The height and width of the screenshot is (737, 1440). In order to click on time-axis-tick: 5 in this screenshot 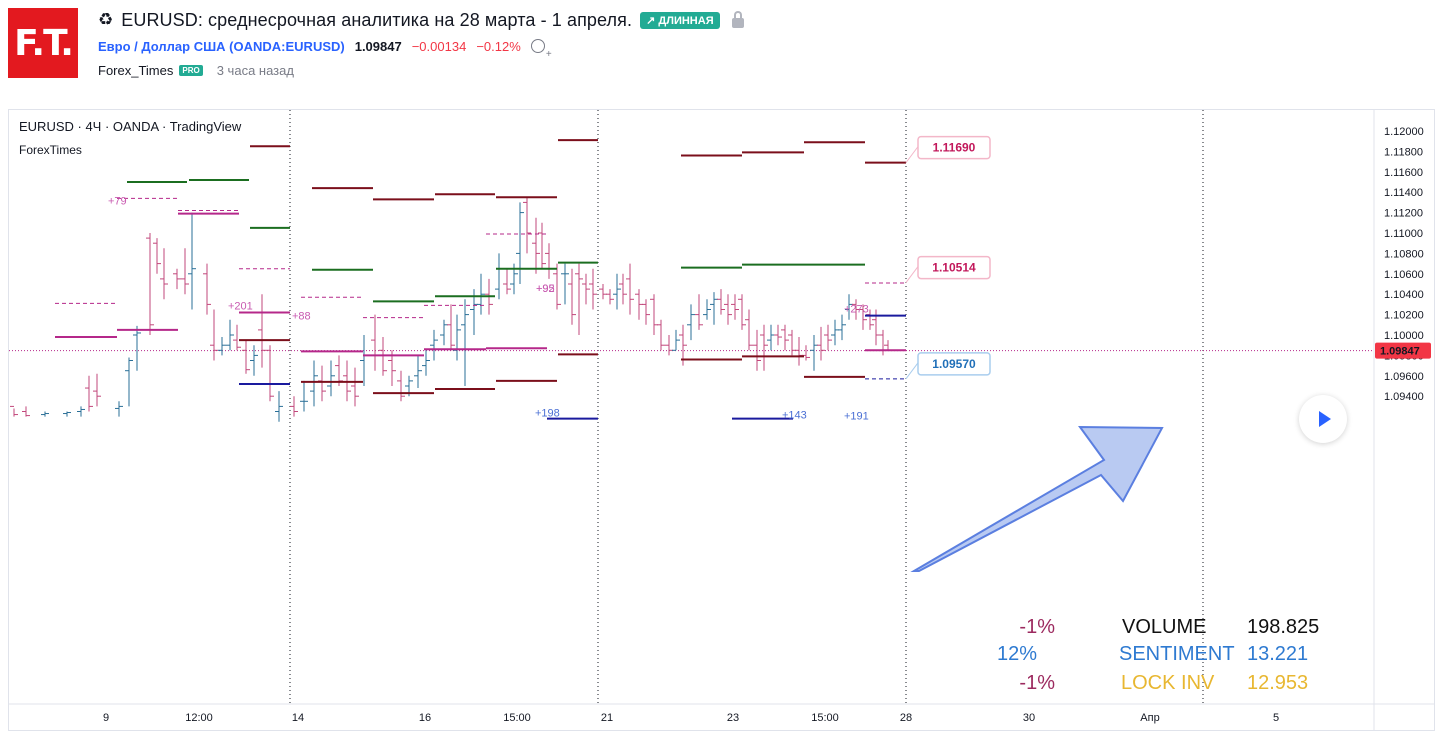, I will do `click(1276, 718)`.